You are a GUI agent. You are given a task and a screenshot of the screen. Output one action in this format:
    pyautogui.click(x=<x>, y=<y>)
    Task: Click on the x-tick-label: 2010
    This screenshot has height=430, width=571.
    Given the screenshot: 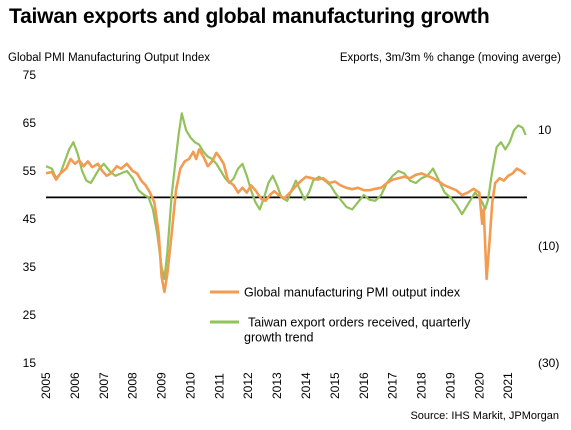 What is the action you would take?
    pyautogui.click(x=190, y=385)
    